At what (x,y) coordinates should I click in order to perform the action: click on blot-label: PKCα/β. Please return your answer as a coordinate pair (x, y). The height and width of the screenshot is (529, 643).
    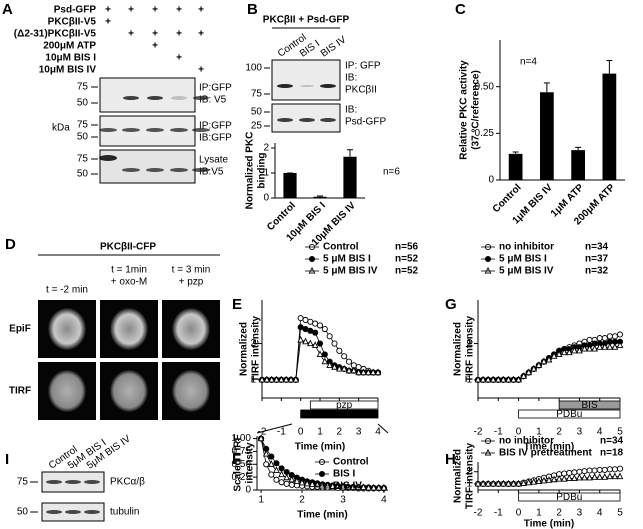
    Looking at the image, I should click on (127, 482).